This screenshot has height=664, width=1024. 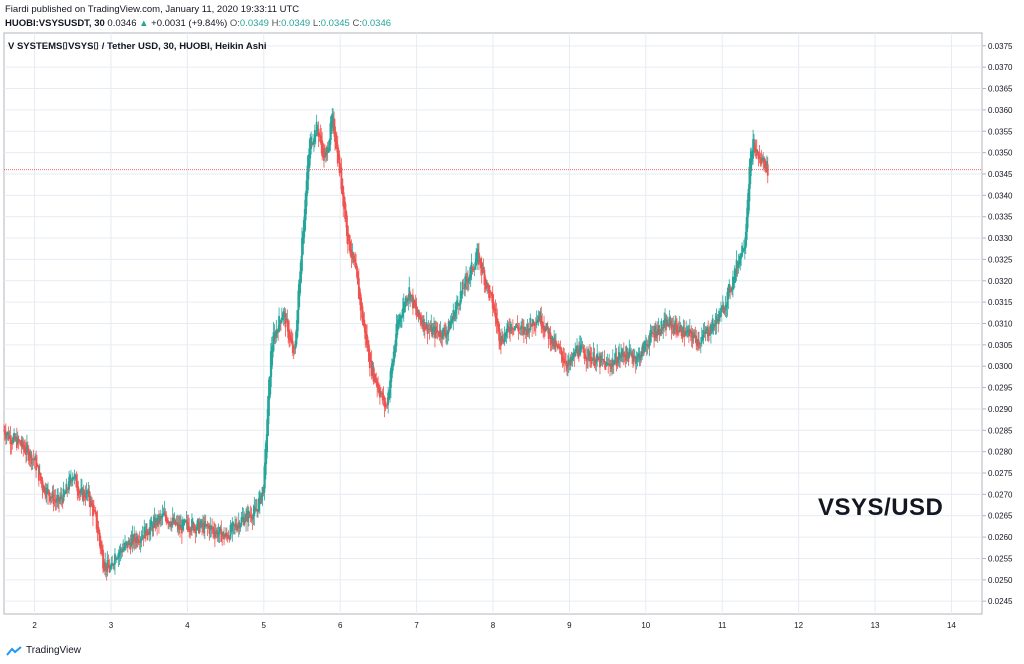 What do you see at coordinates (43, 650) in the screenshot?
I see `footer: TradingView` at bounding box center [43, 650].